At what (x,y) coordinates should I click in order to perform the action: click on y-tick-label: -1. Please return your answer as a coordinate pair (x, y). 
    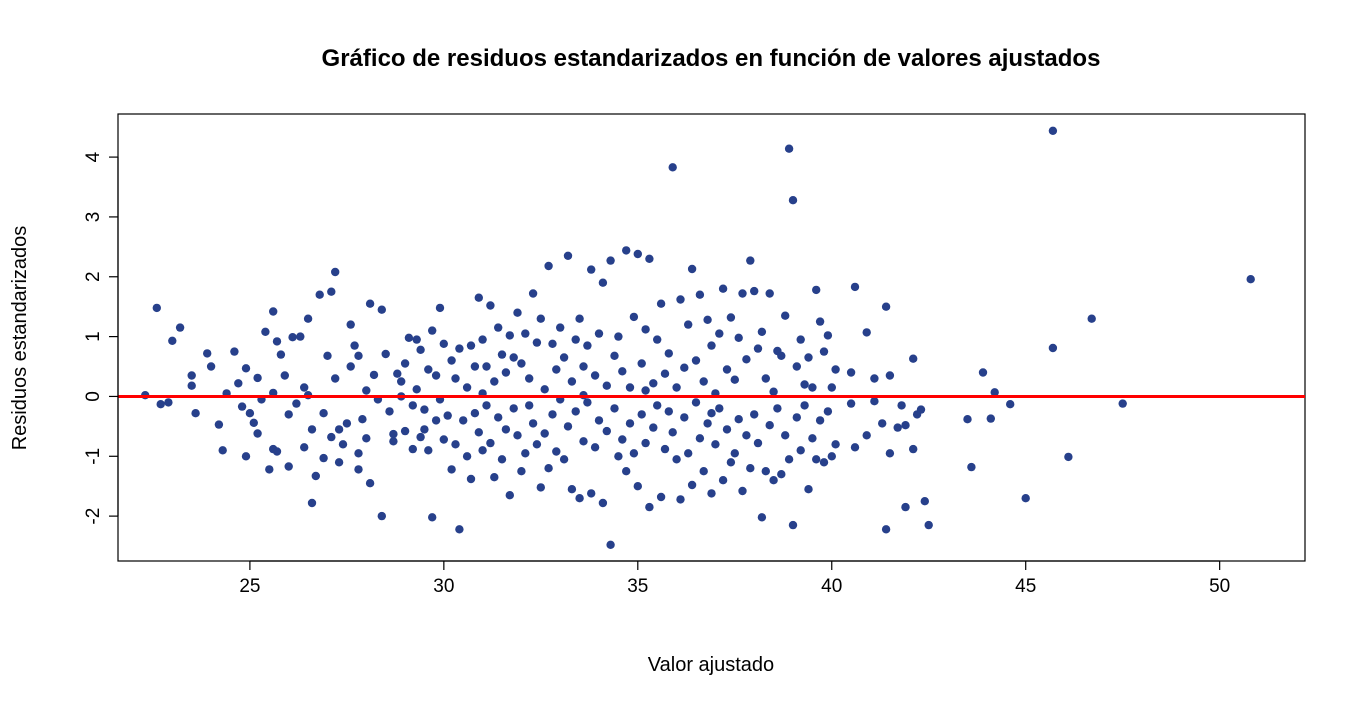
    Looking at the image, I should click on (93, 456).